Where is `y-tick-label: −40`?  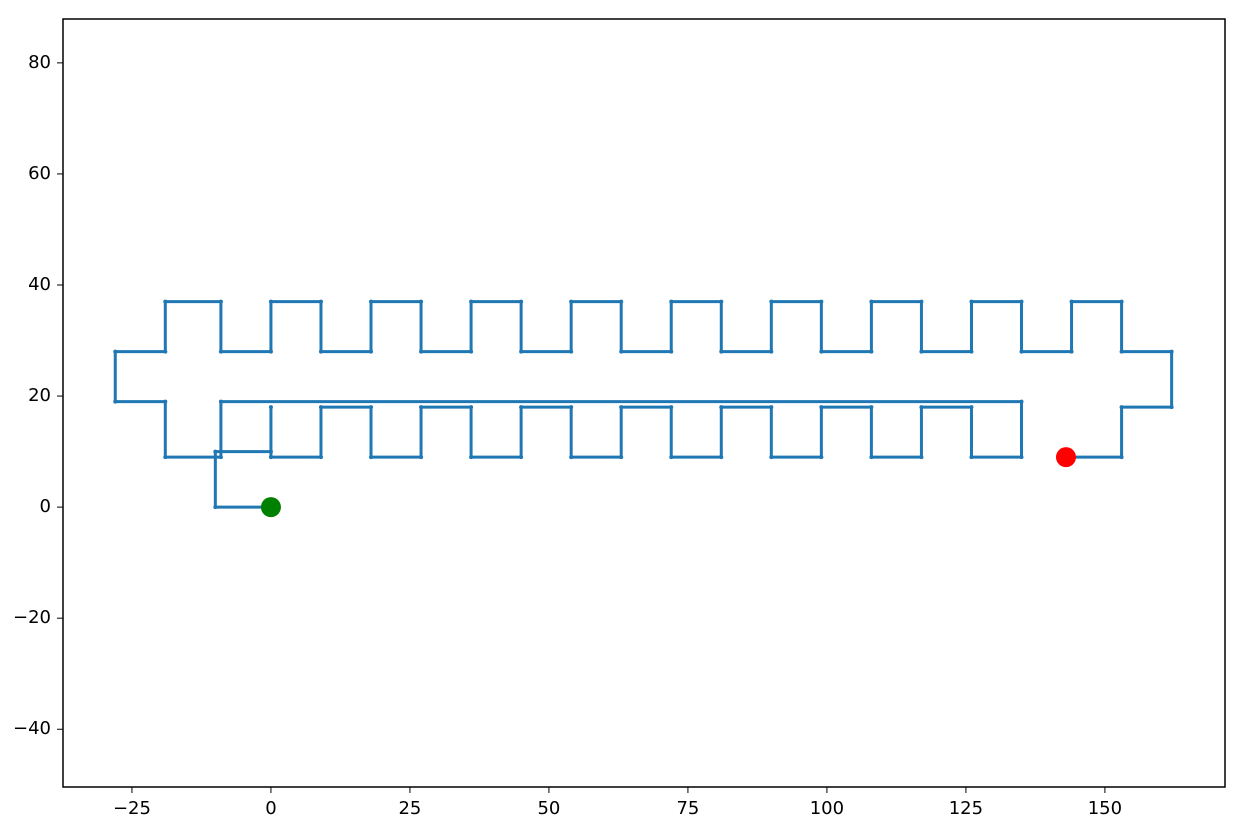
y-tick-label: −40 is located at coordinates (32, 728).